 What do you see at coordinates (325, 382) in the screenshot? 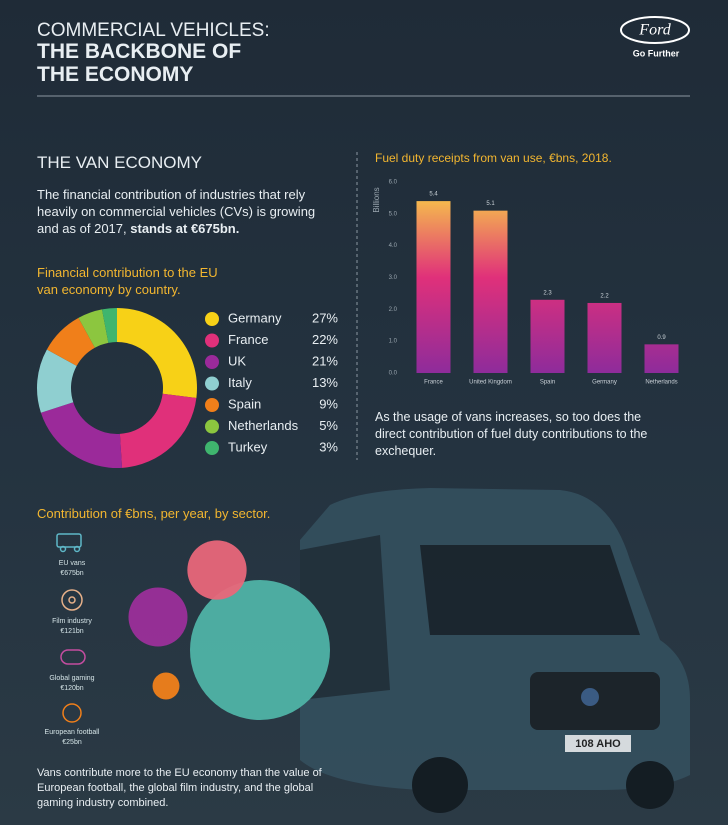
I see `data-label: 13%` at bounding box center [325, 382].